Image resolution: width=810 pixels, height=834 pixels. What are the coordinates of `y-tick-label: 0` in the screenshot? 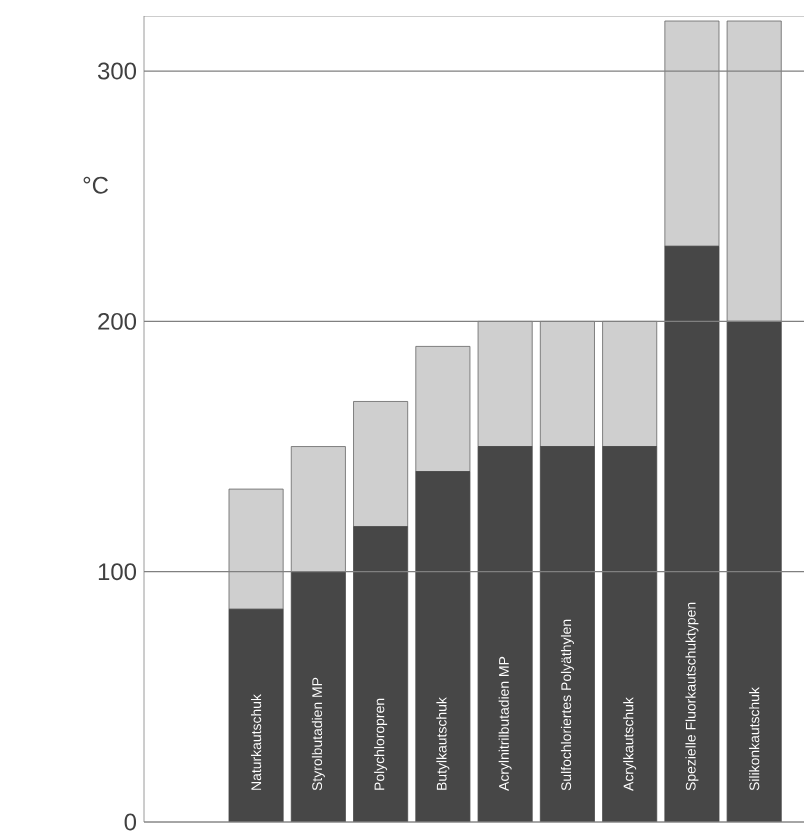 It's located at (130, 822).